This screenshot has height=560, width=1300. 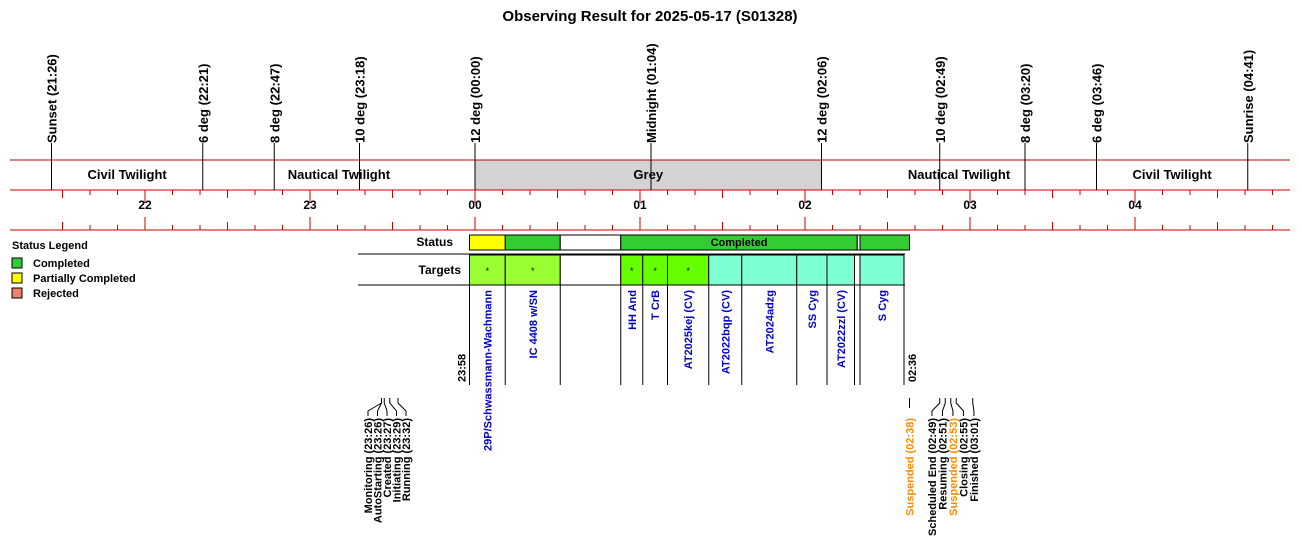 What do you see at coordinates (369, 466) in the screenshot?
I see `event-left-label-0: Monitoring (23:26)` at bounding box center [369, 466].